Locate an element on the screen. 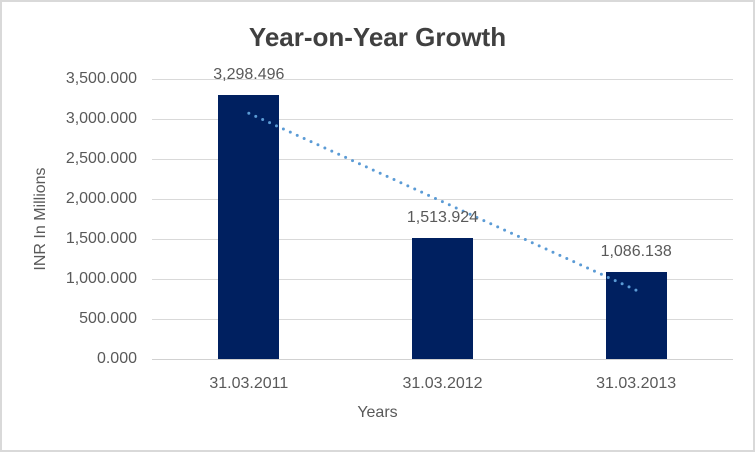  data-label: 3,298.496 is located at coordinates (249, 75).